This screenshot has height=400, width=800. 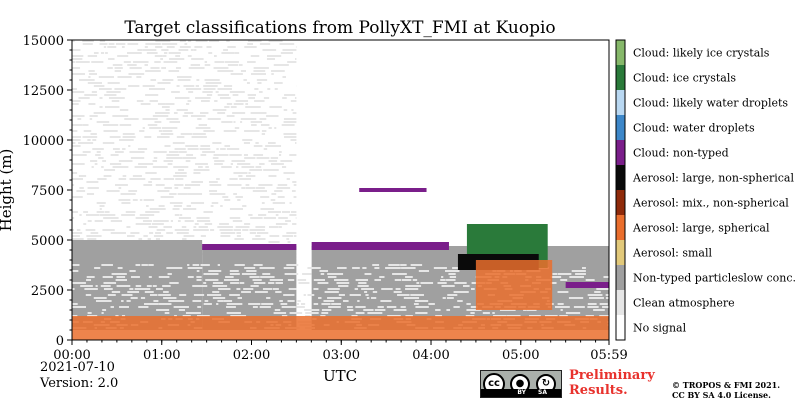 I want to click on y-tick-label: 5000, so click(x=47, y=241).